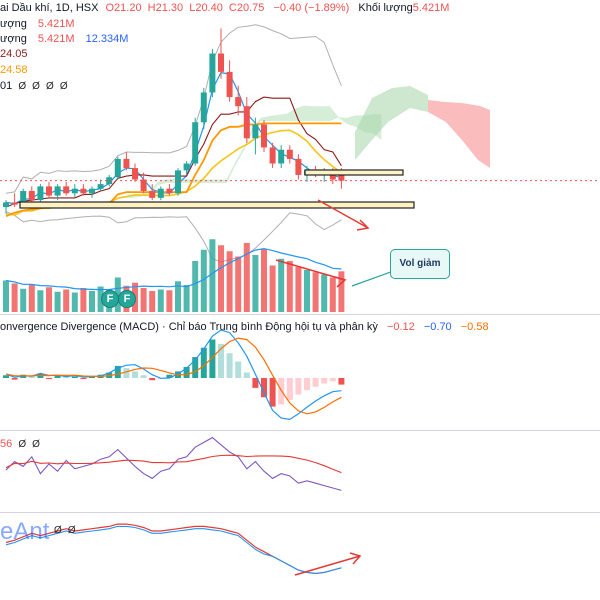 The height and width of the screenshot is (600, 600). Describe the element at coordinates (173, 152) in the screenshot. I see `ma-darkred-line` at that location.